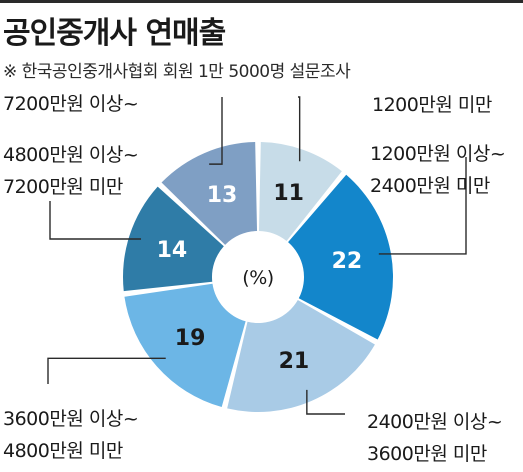 The width and height of the screenshot is (523, 472). I want to click on category-label-4-line-2: 4800만원 미만, so click(63, 451).